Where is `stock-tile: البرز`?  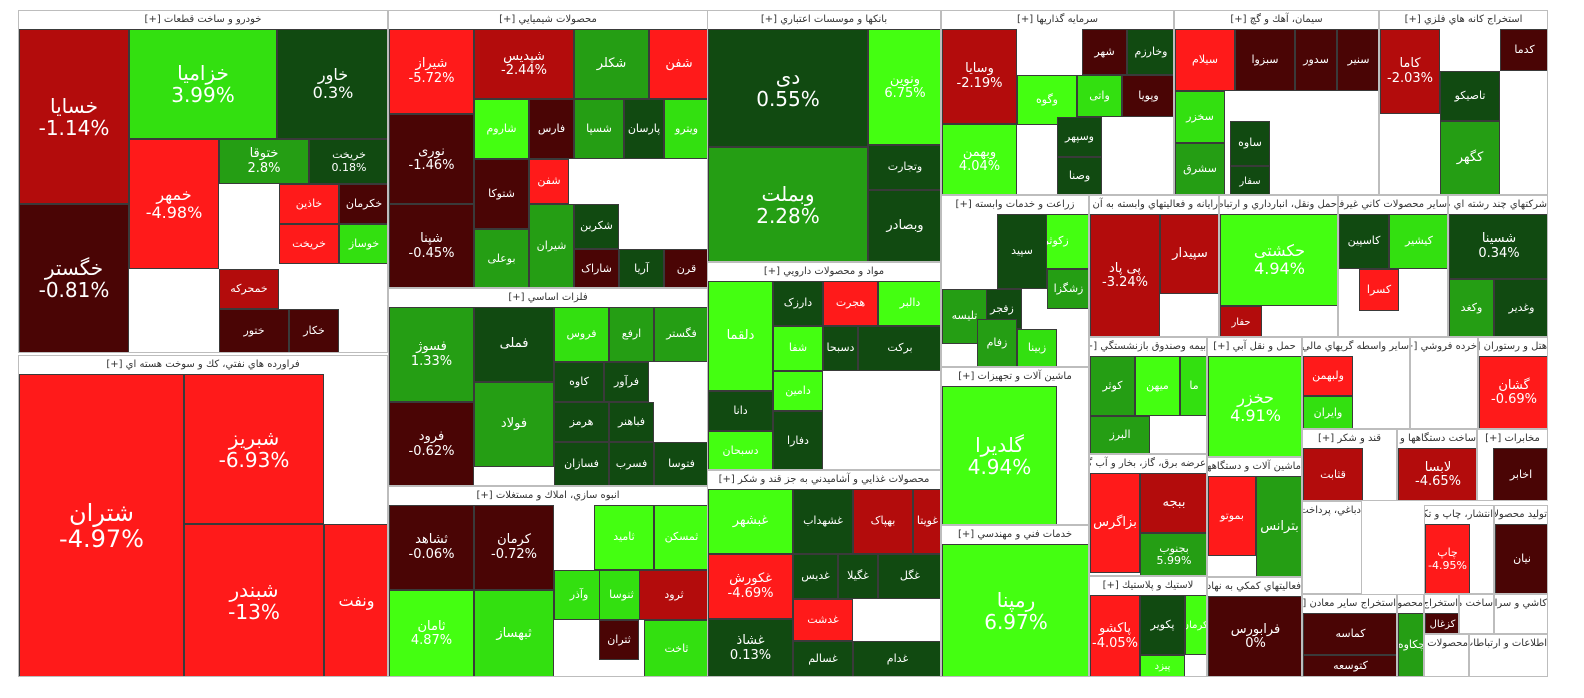
stock-tile: البرز is located at coordinates (1120, 434).